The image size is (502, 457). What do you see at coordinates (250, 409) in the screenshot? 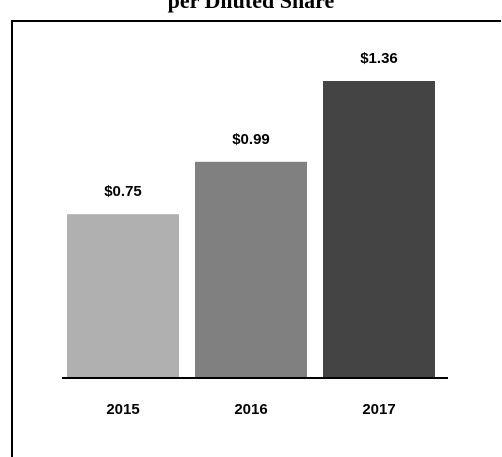
I see `x-tick-label-2016: 2016` at bounding box center [250, 409].